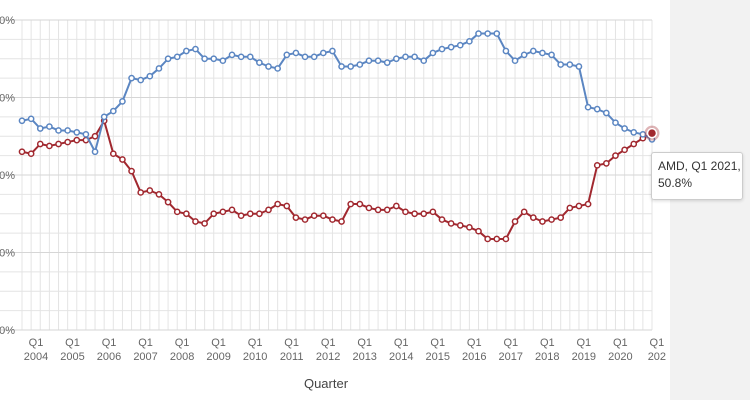 This screenshot has height=400, width=750. I want to click on hover-point, so click(652, 133).